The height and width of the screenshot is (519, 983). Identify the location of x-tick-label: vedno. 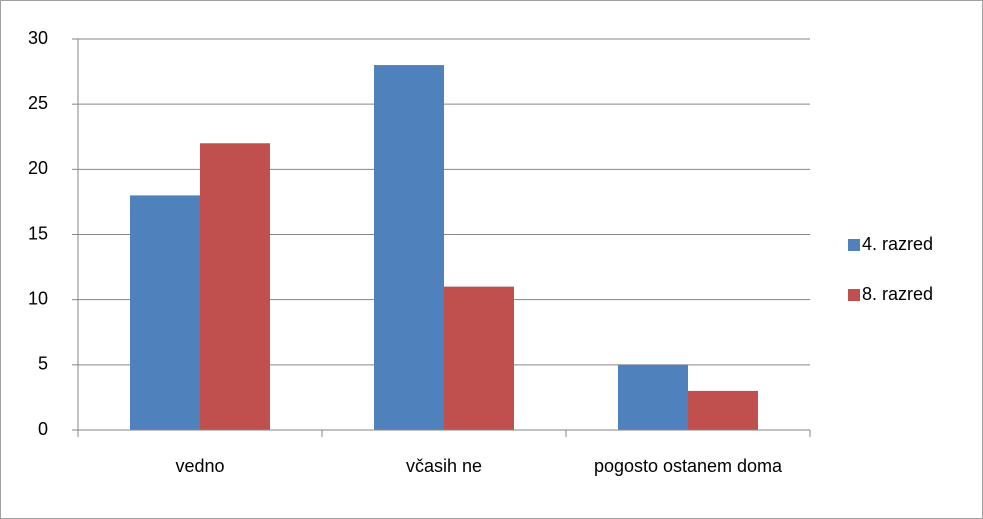
(199, 466).